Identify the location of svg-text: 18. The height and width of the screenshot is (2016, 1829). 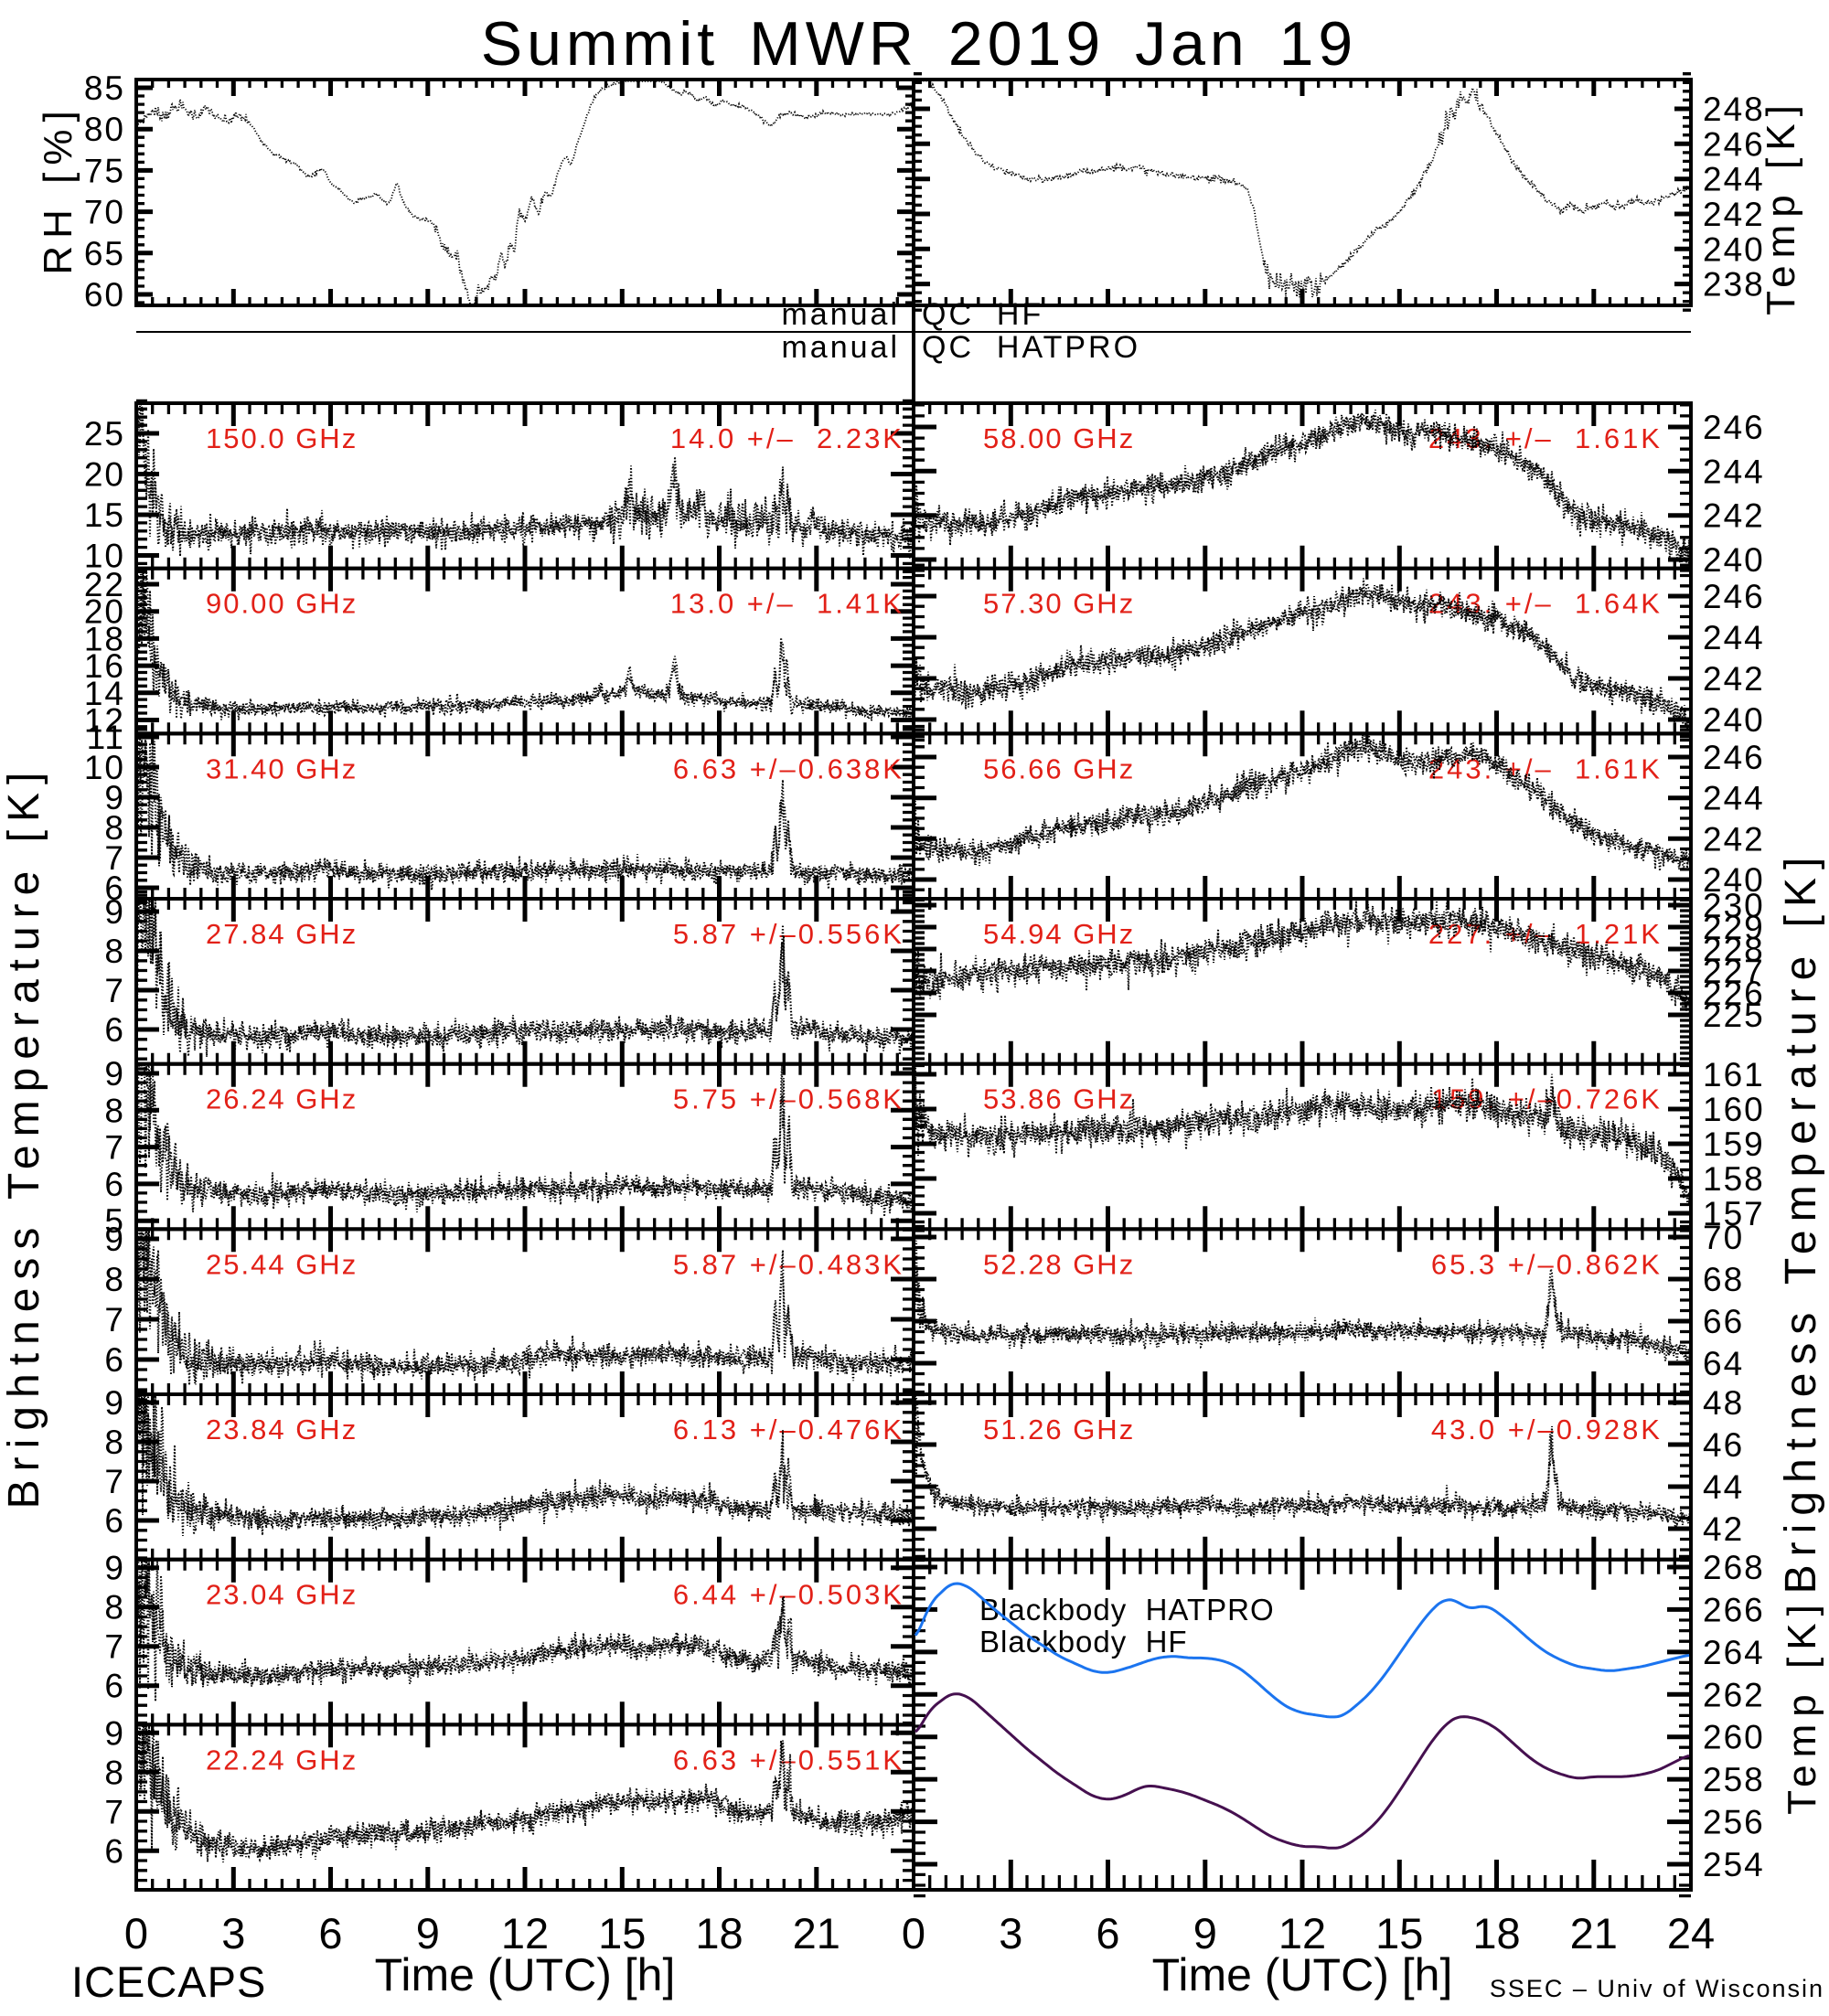
(719, 1933).